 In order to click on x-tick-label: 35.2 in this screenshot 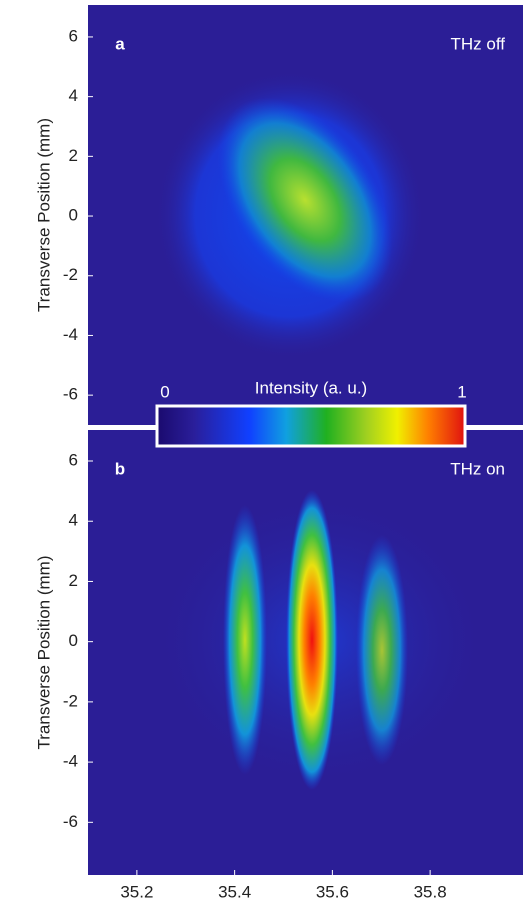, I will do `click(136, 891)`.